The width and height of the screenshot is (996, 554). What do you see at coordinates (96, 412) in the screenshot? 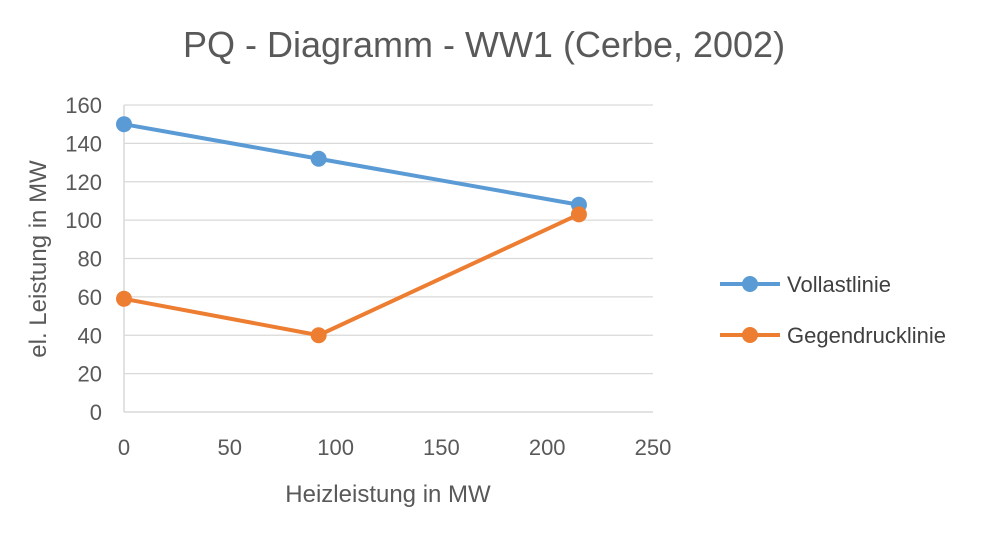
I see `y-tick-label-0: 0` at bounding box center [96, 412].